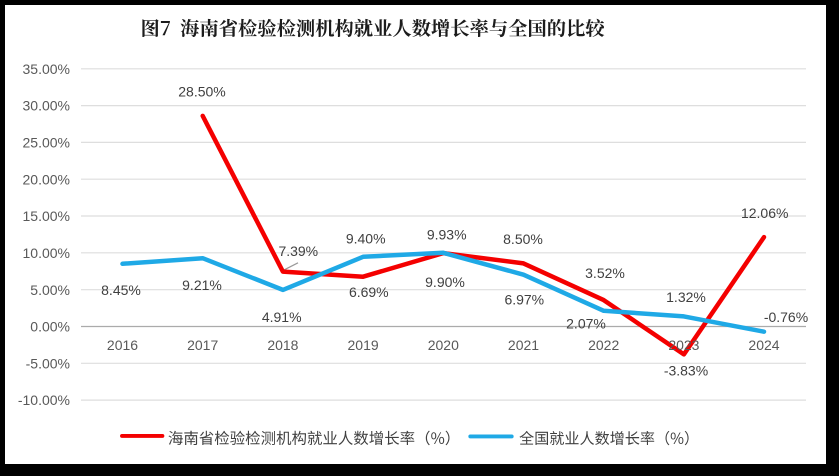  What do you see at coordinates (786, 317) in the screenshot?
I see `svg-text: -0.76%` at bounding box center [786, 317].